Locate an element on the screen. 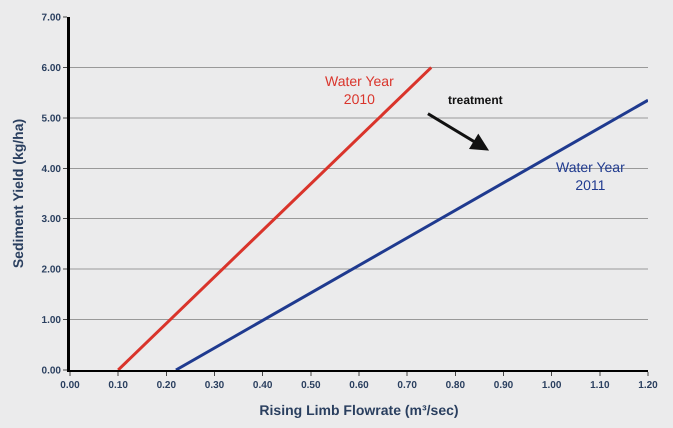  y-tick-label: 1.00 is located at coordinates (52, 320).